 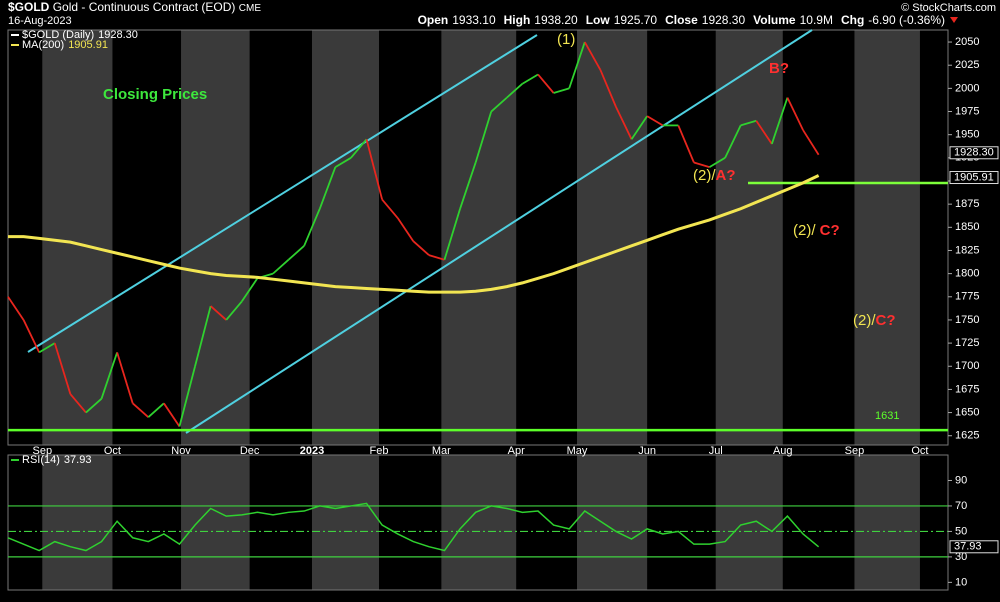 I want to click on x-tick-label: Feb, so click(x=379, y=451).